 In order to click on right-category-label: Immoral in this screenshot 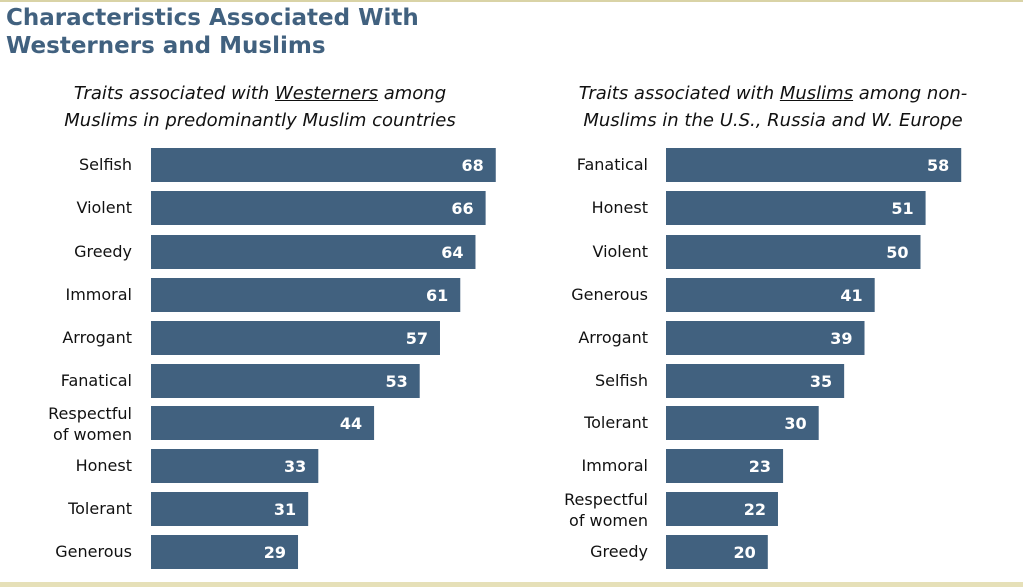, I will do `click(614, 465)`.